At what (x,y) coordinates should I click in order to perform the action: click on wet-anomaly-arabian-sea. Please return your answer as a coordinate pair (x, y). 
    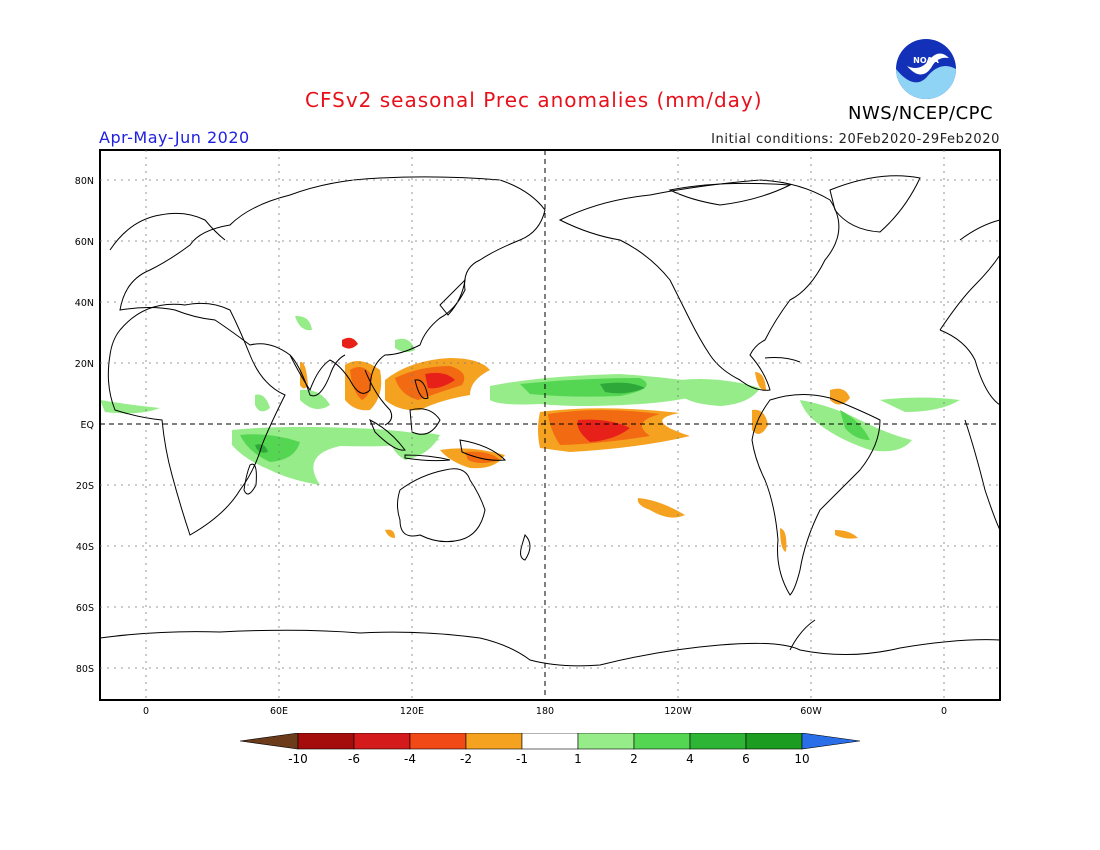
    Looking at the image, I should click on (262, 403).